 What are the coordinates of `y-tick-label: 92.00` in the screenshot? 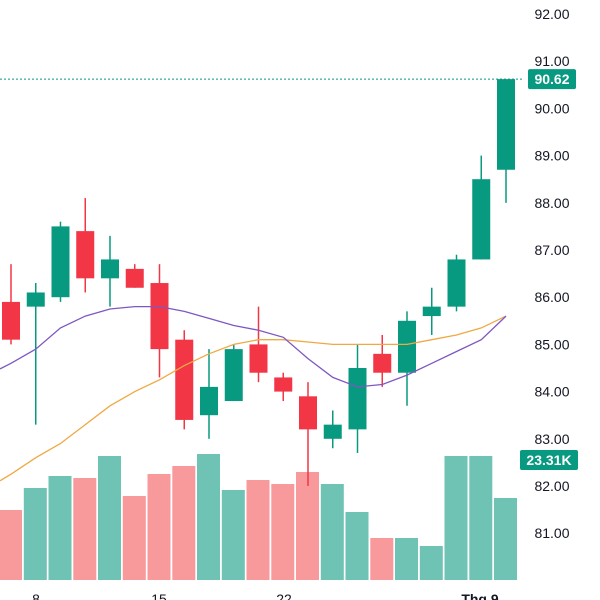 It's located at (551, 14).